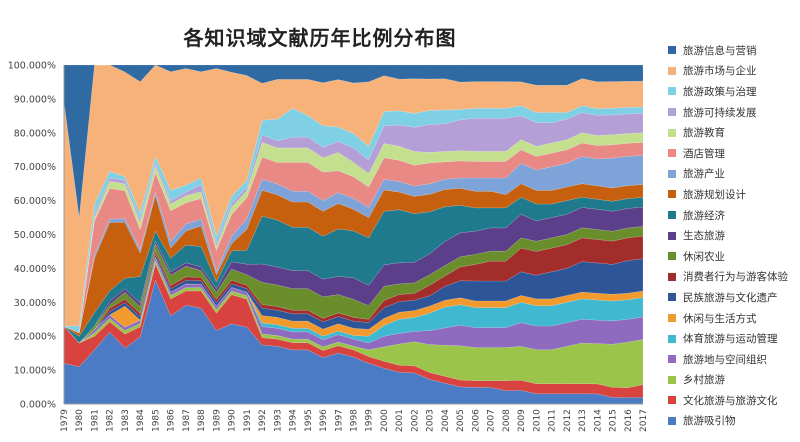  I want to click on x-tick-label: 1984, so click(141, 420).